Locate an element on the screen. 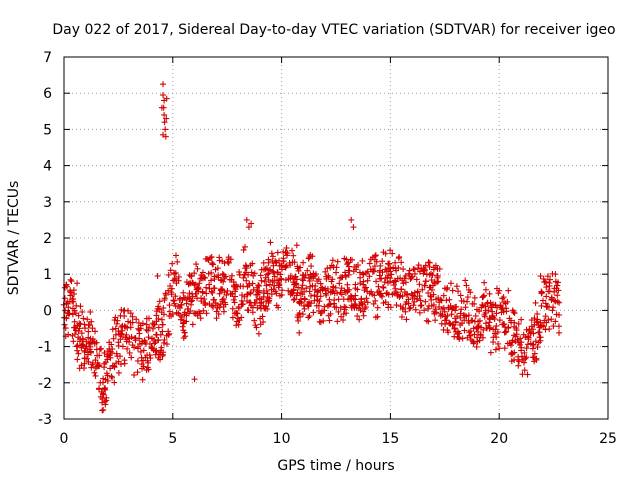  y-tick-label: -3 is located at coordinates (45, 420).